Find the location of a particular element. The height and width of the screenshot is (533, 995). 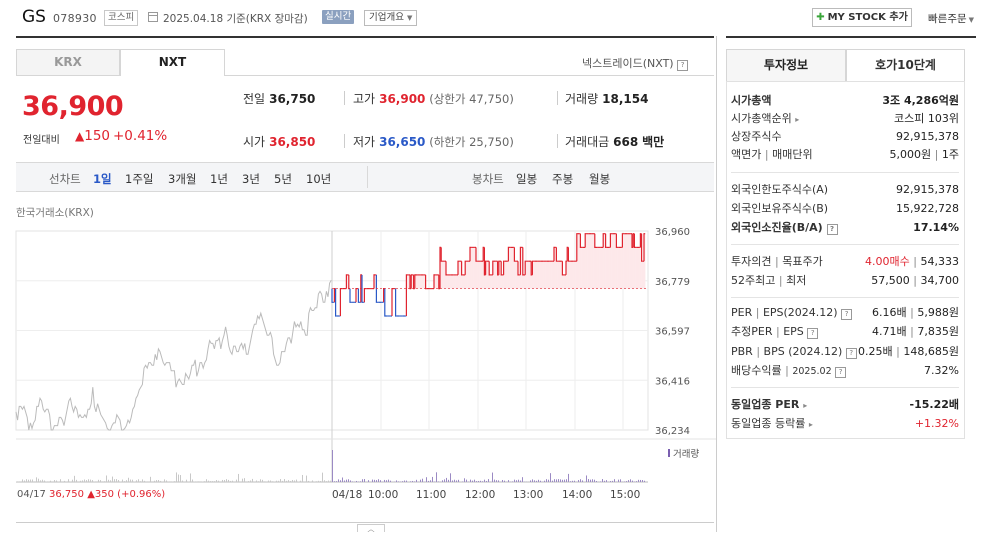

collapse-toggle: ︿ is located at coordinates (371, 528).